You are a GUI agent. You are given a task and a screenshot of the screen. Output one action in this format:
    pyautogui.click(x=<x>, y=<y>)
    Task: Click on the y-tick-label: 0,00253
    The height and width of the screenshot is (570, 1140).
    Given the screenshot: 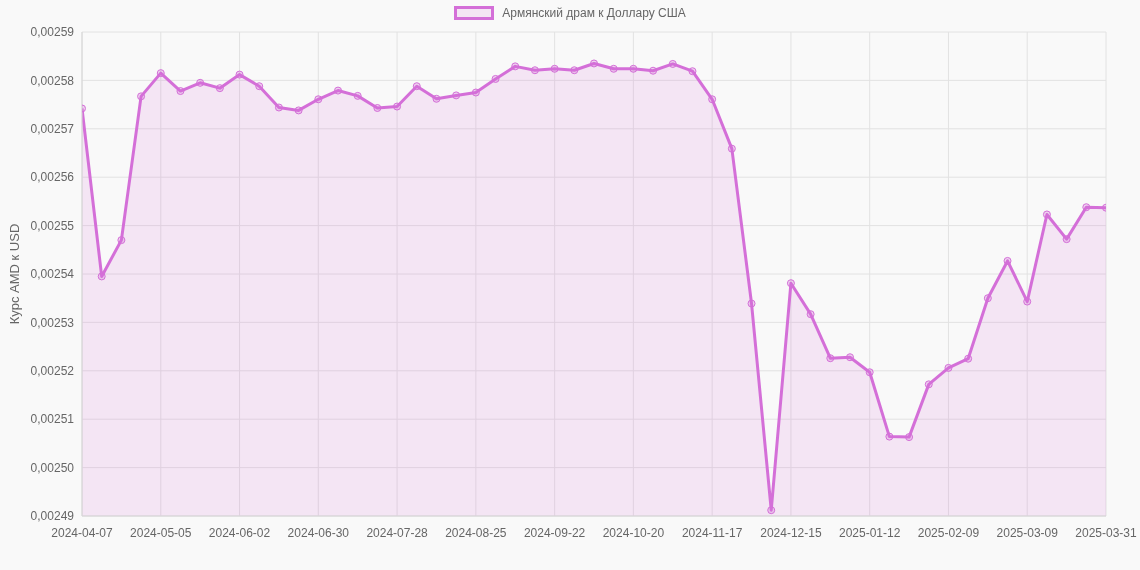 What is the action you would take?
    pyautogui.click(x=52, y=322)
    